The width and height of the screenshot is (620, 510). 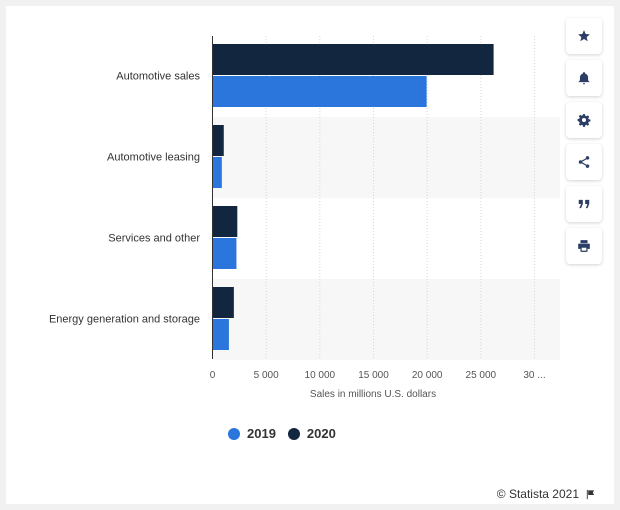 I want to click on category-label: Services and other, so click(x=154, y=239).